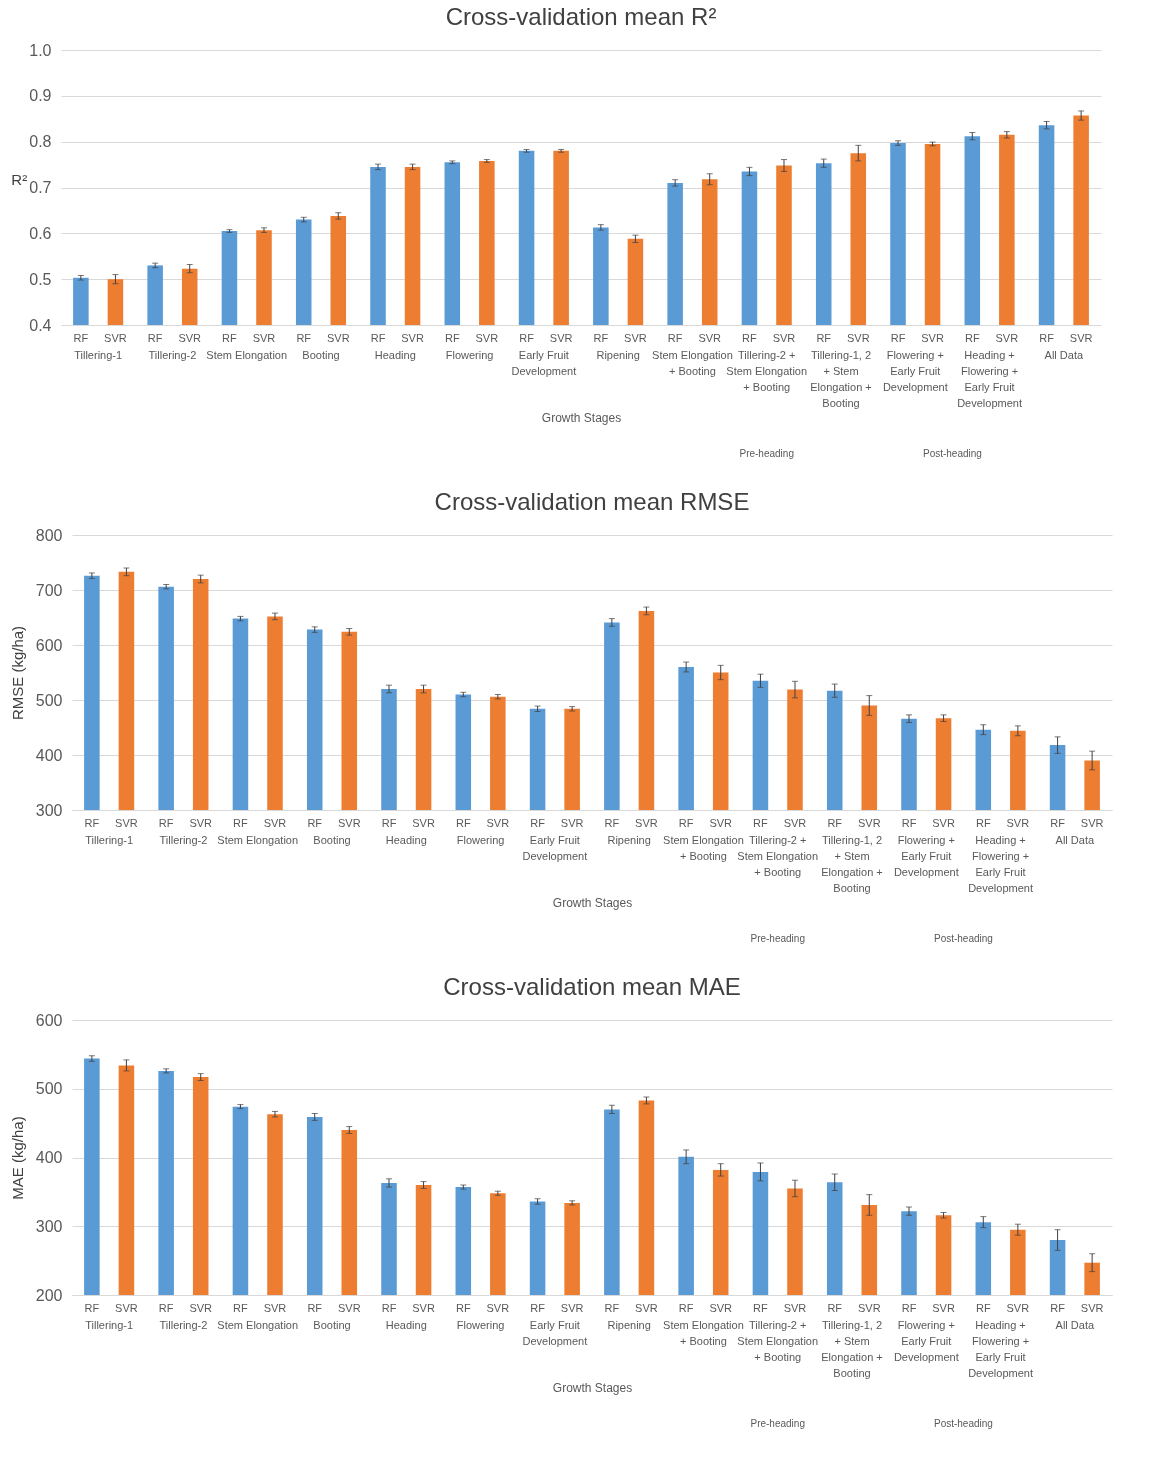 The image size is (1161, 1477). Describe the element at coordinates (40, 325) in the screenshot. I see `y-tick-label: 0.4` at that location.